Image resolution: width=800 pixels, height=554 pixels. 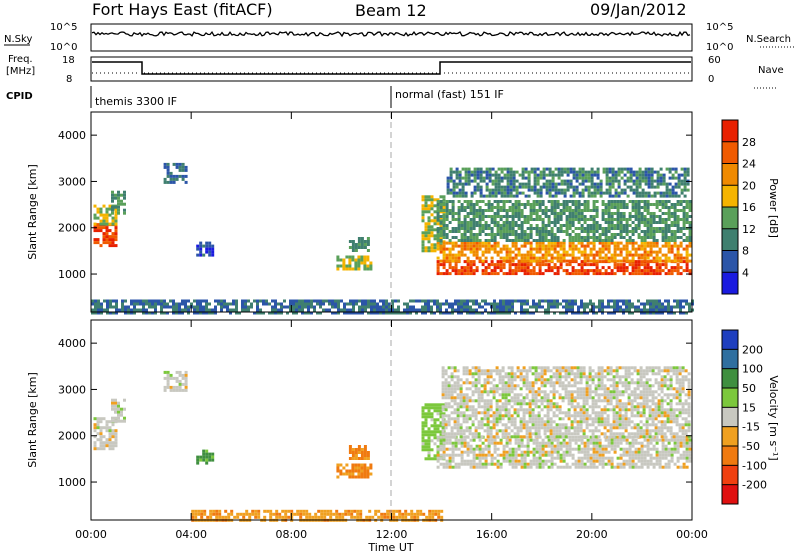 I want to click on colorbar-swatch, so click(x=730, y=131).